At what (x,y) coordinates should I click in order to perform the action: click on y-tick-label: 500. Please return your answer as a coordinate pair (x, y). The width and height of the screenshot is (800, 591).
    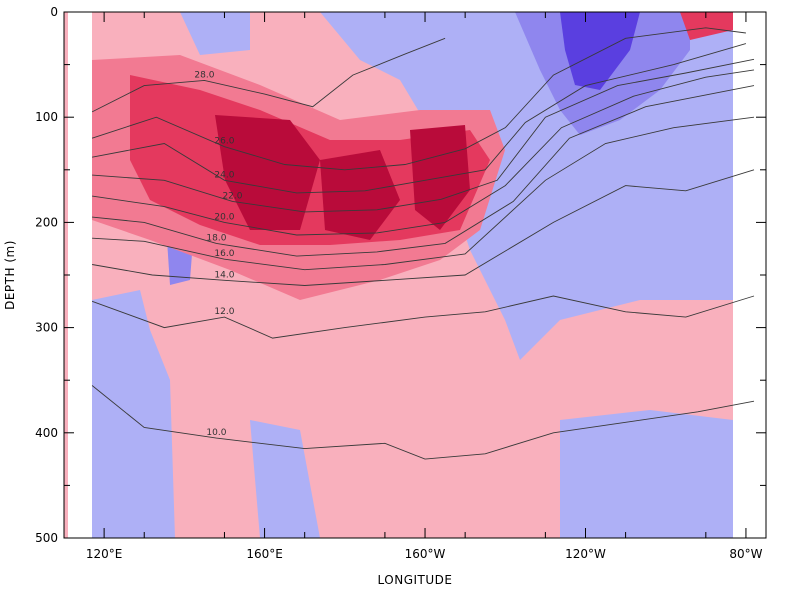
    Looking at the image, I should click on (46, 538).